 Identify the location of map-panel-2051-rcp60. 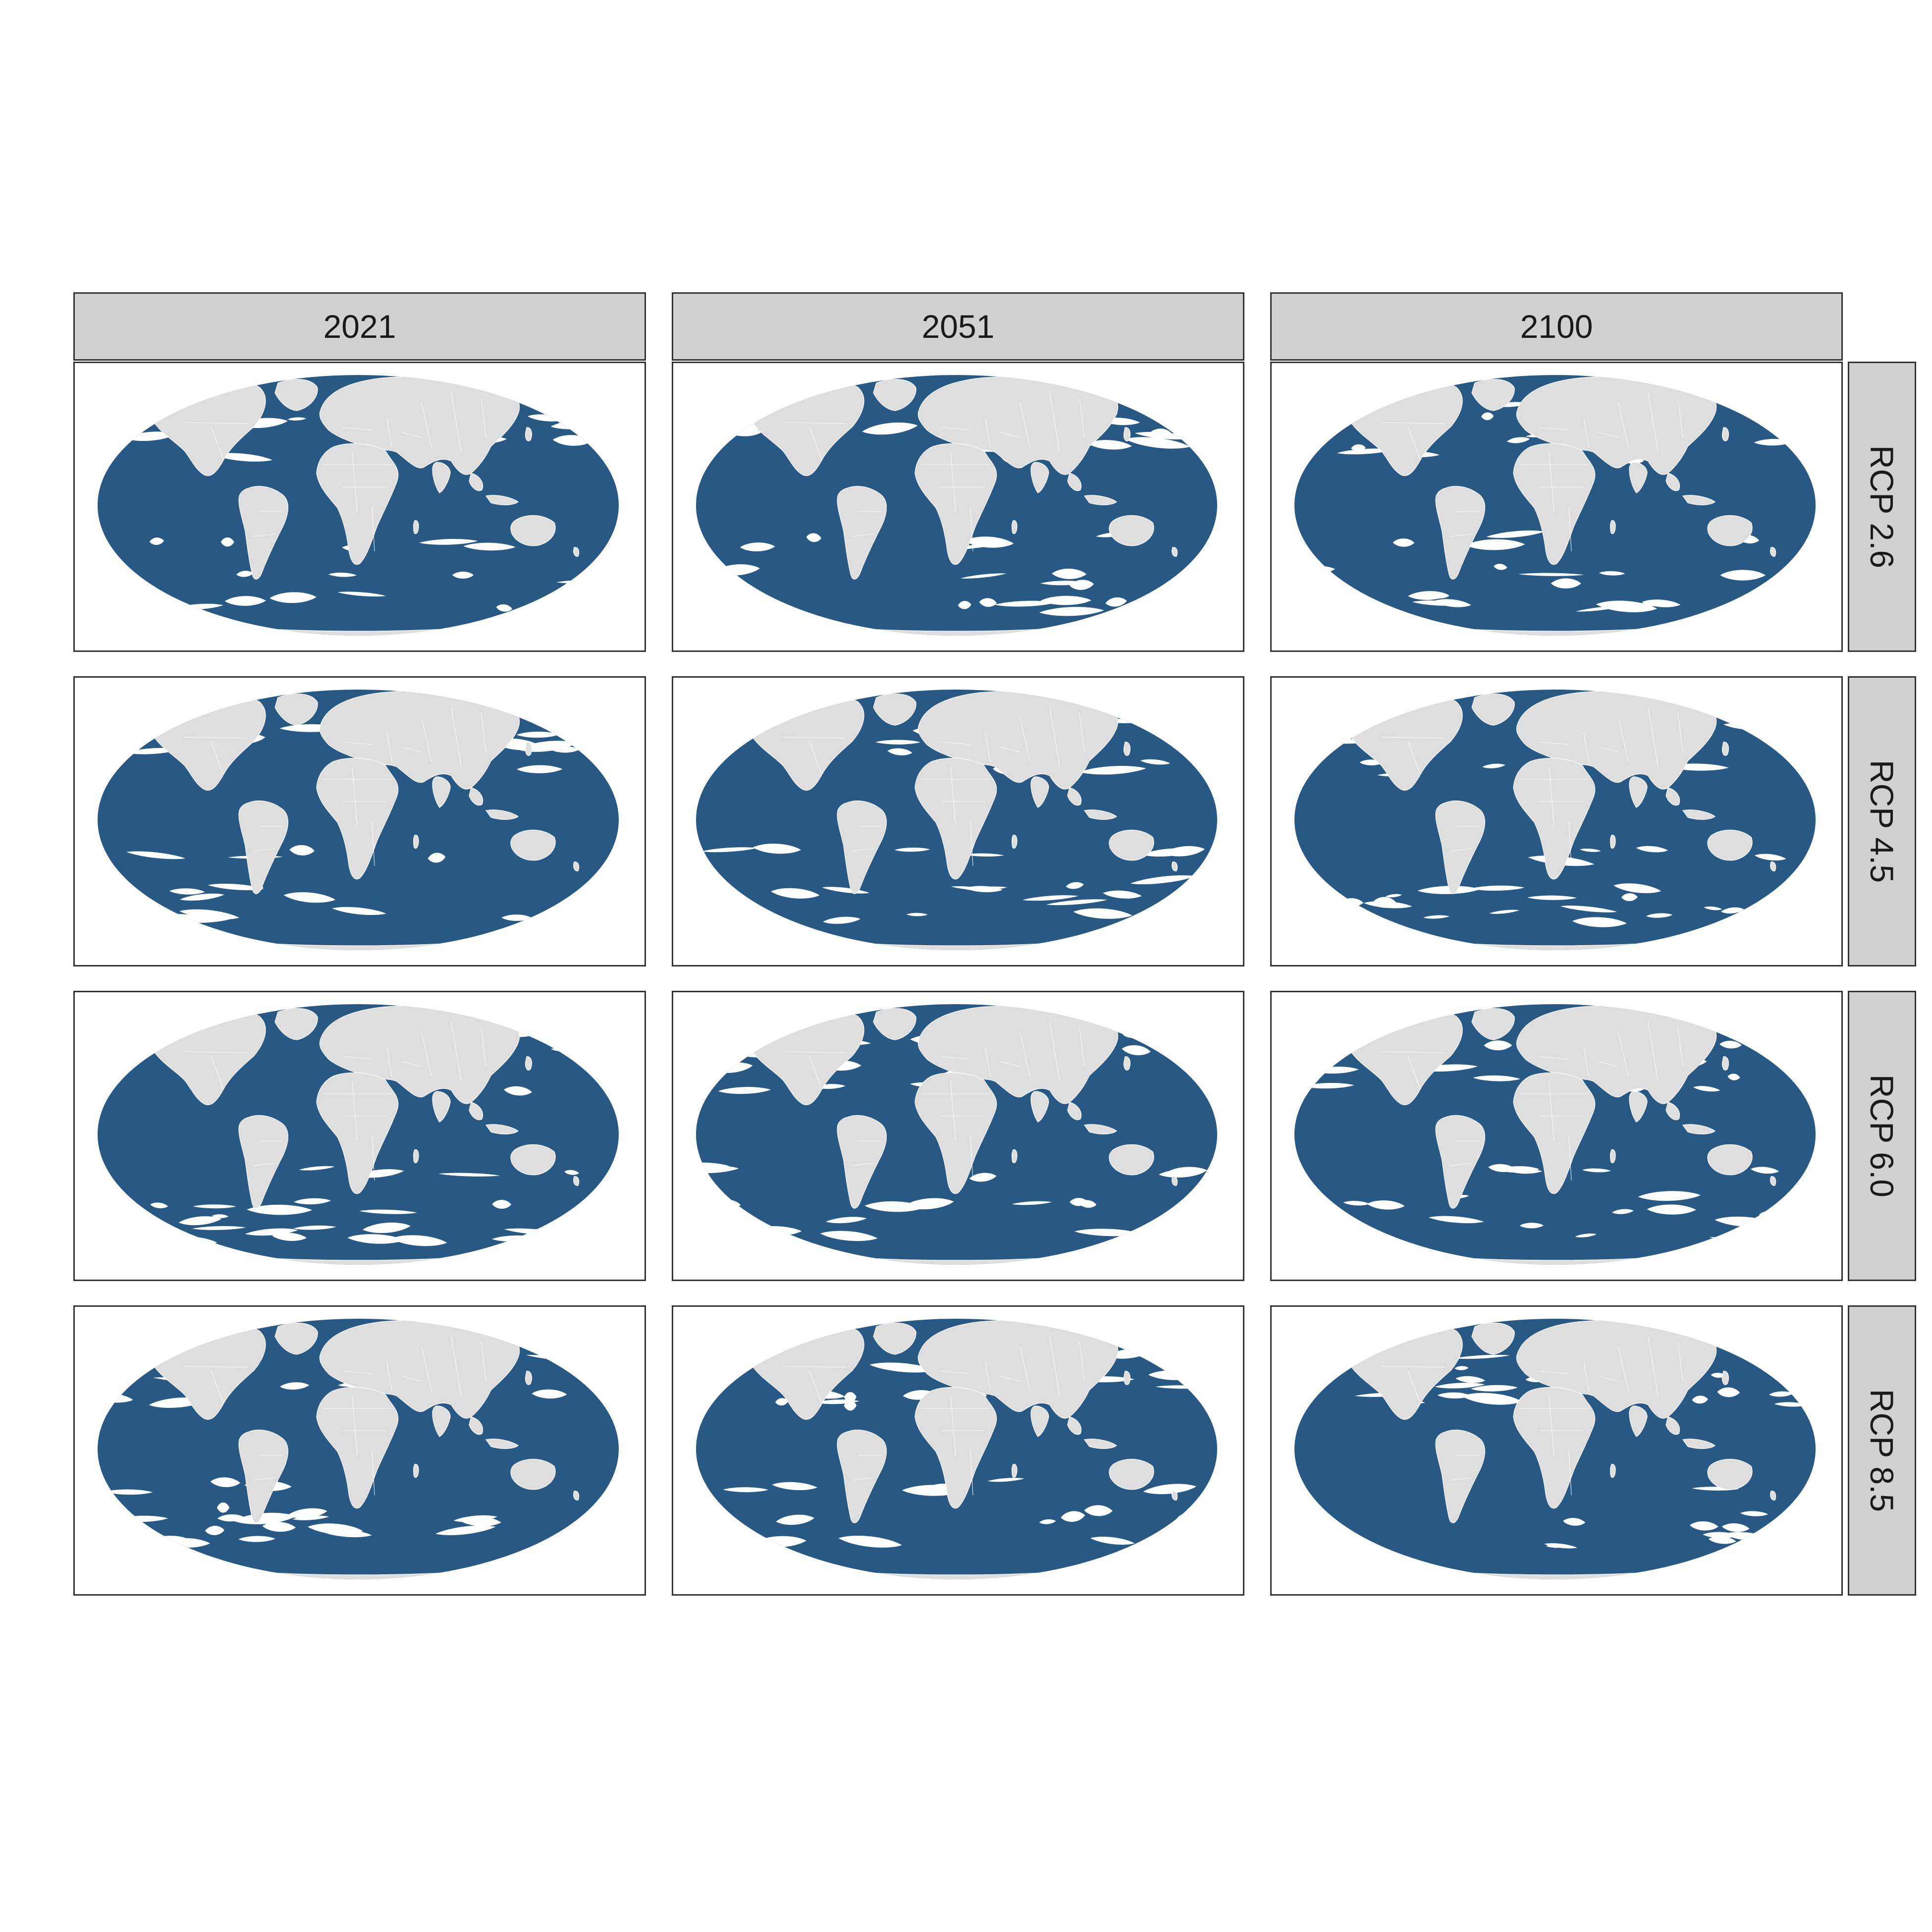
(958, 1136).